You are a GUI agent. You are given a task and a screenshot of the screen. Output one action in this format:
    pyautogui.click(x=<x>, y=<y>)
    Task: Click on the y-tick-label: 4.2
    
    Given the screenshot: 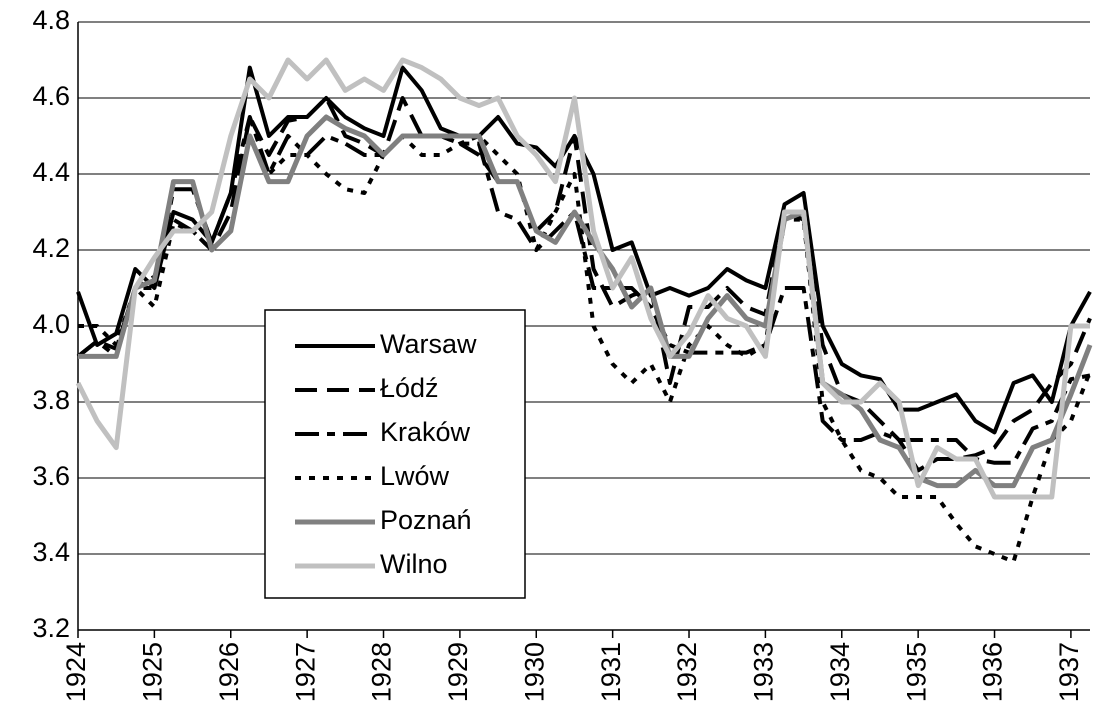 What is the action you would take?
    pyautogui.click(x=51, y=248)
    